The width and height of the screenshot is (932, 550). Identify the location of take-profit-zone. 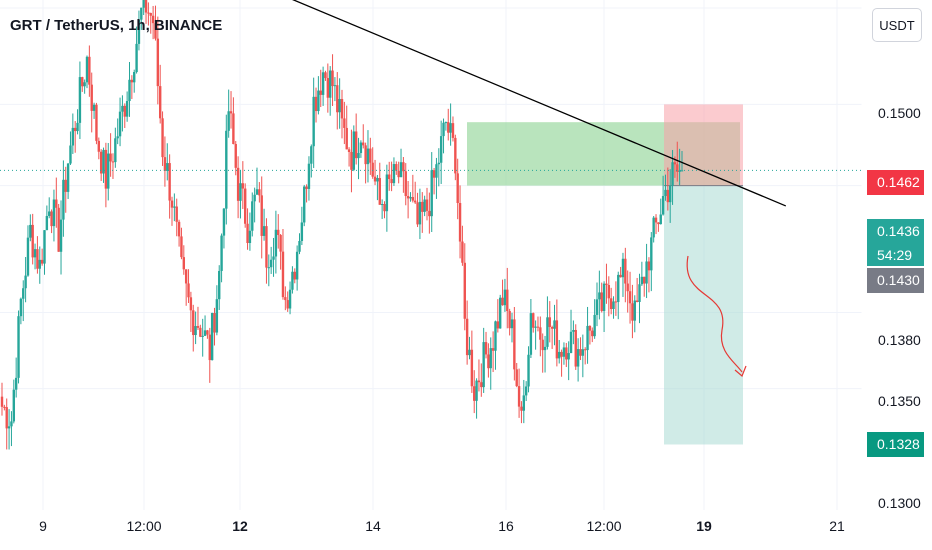
(703, 315).